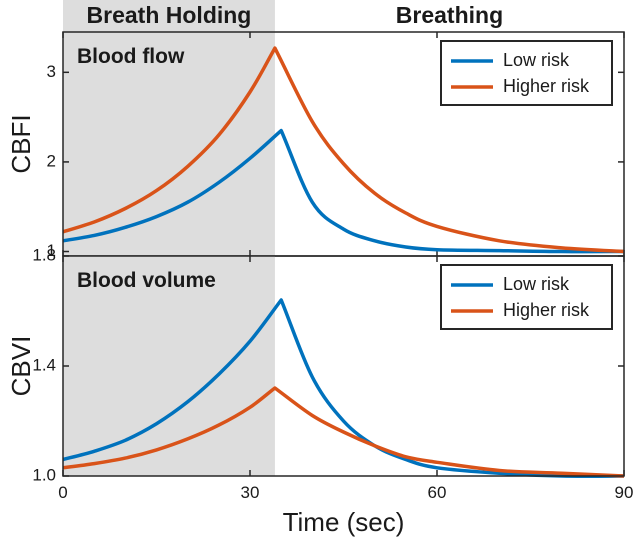  What do you see at coordinates (250, 492) in the screenshot?
I see `x-tick-label: 30` at bounding box center [250, 492].